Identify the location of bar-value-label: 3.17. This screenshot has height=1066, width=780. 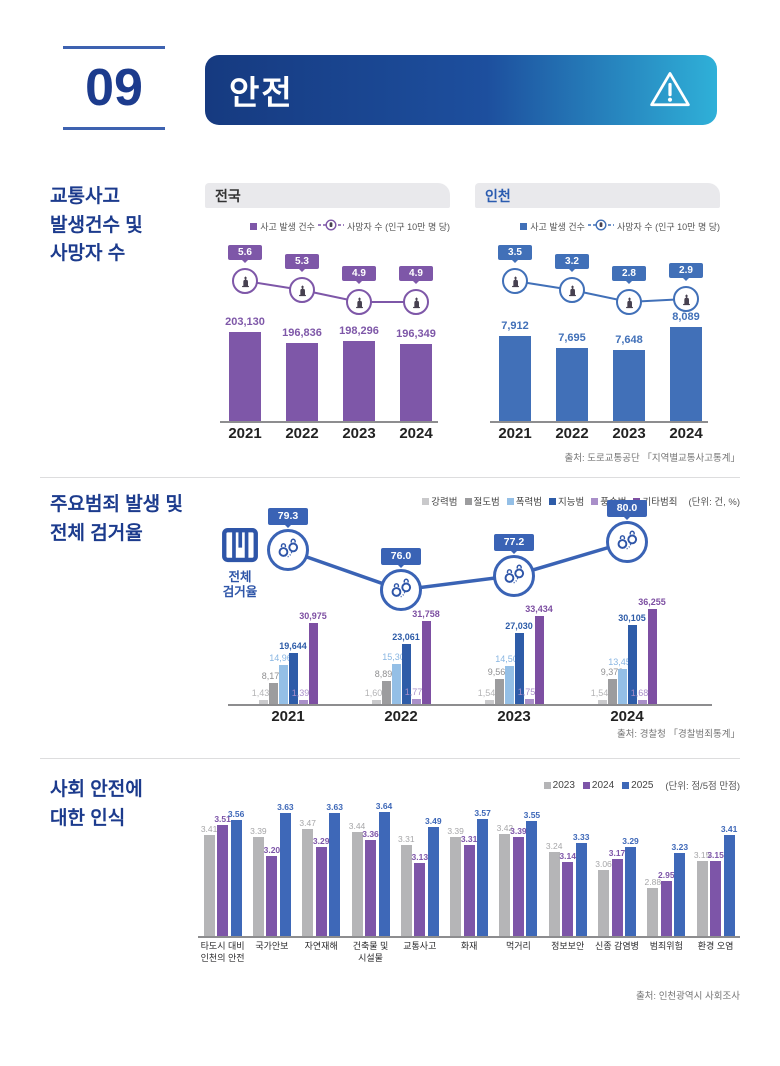
(617, 853).